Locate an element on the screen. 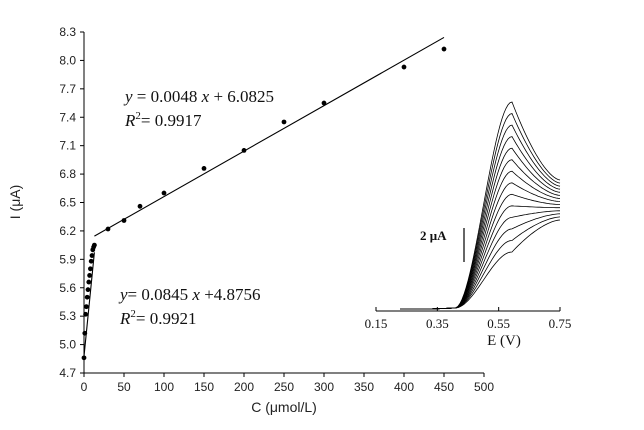 The width and height of the screenshot is (644, 430). y-tick-label: 5.9 is located at coordinates (67, 259).